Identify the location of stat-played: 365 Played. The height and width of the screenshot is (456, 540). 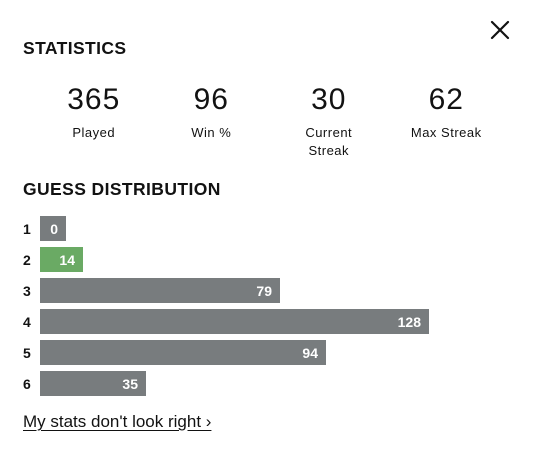
(94, 121).